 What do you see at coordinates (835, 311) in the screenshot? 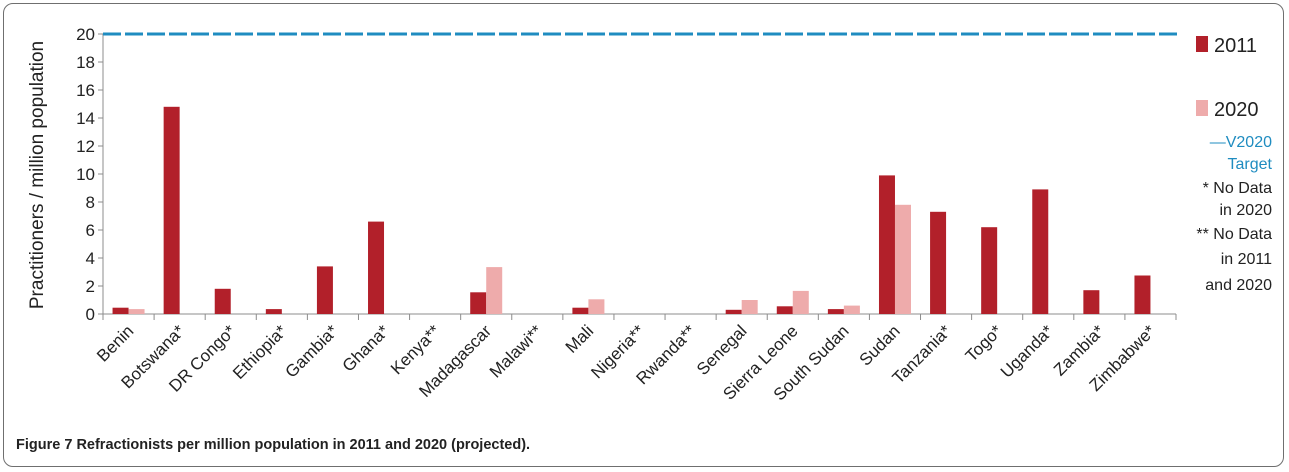
I see `bar-2011-south-sudan` at bounding box center [835, 311].